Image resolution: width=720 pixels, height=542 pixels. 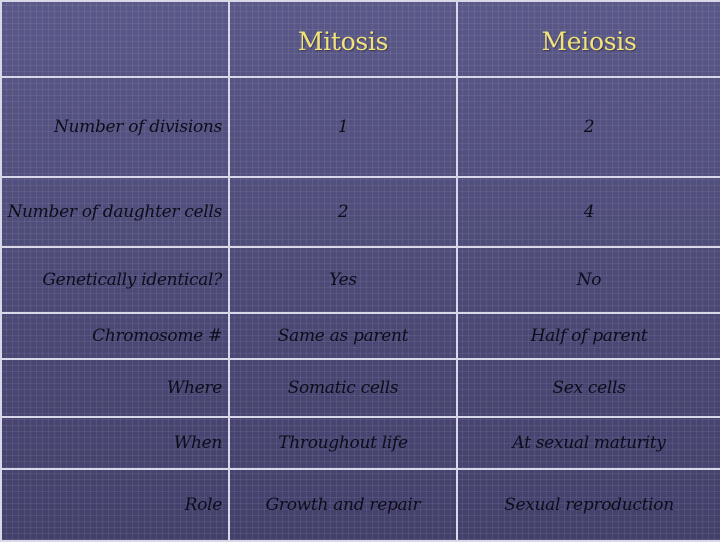 What do you see at coordinates (588, 388) in the screenshot?
I see `meiosis-cell: Sex cells` at bounding box center [588, 388].